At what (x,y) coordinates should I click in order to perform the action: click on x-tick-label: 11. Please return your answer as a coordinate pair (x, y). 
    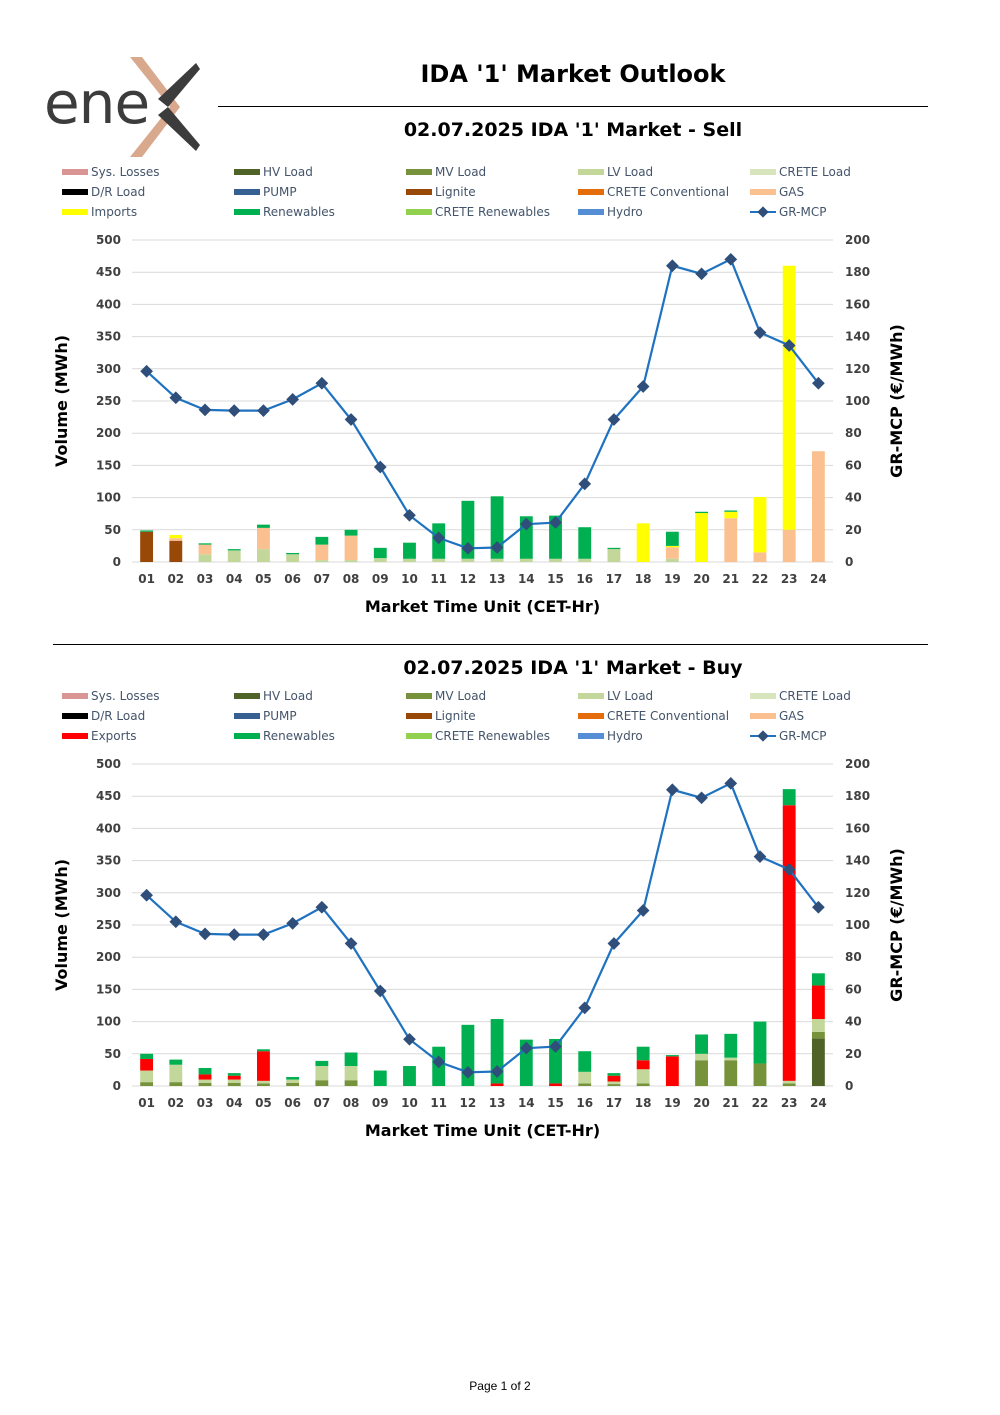
    Looking at the image, I should click on (438, 579).